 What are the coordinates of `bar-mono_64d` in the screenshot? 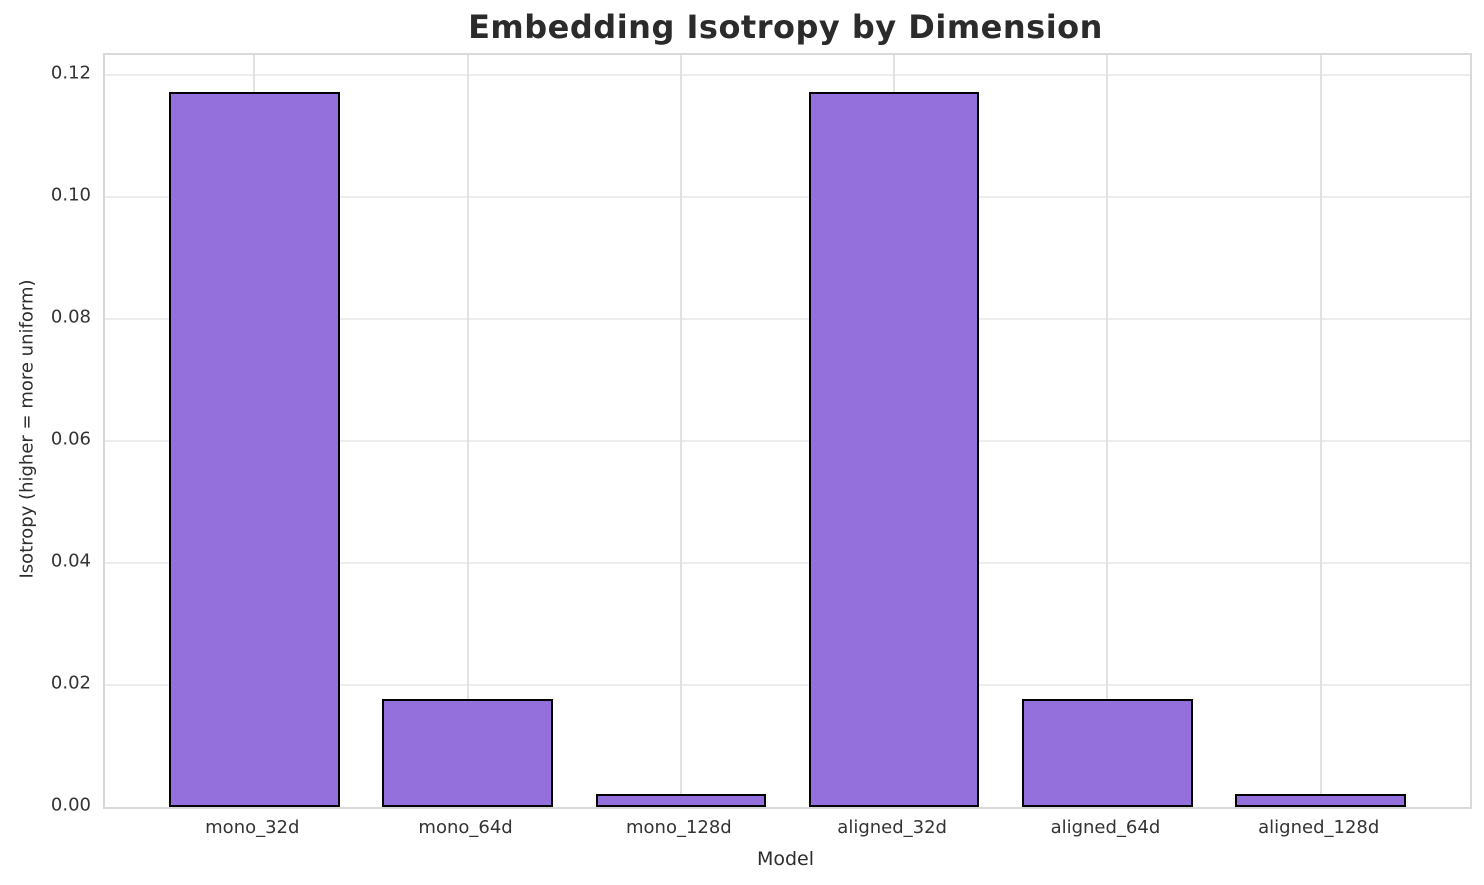 It's located at (467, 753).